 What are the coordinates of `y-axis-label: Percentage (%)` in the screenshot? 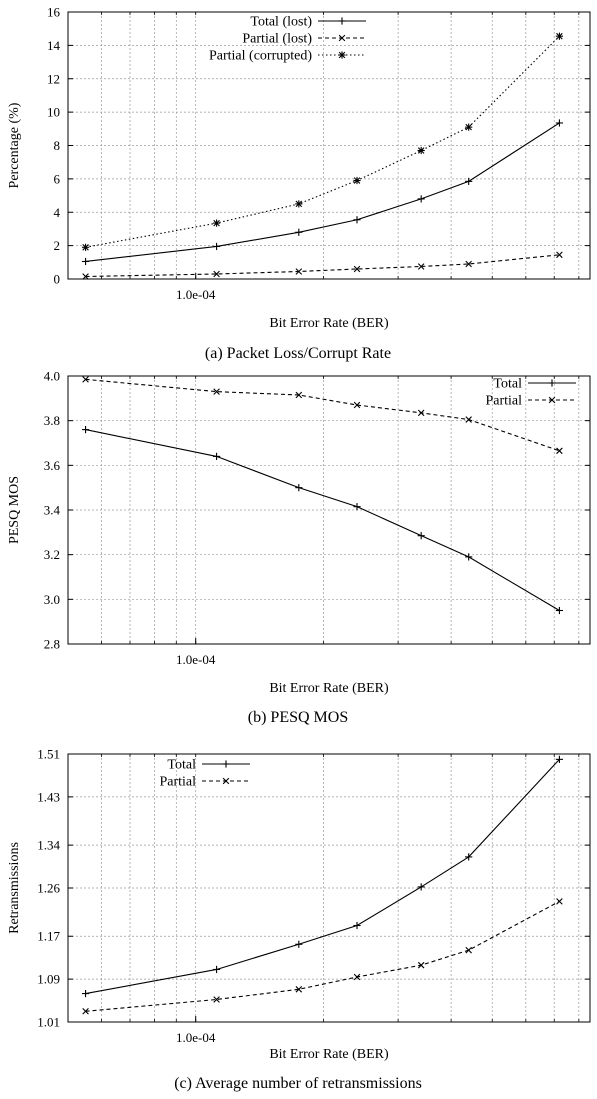 It's located at (14, 145).